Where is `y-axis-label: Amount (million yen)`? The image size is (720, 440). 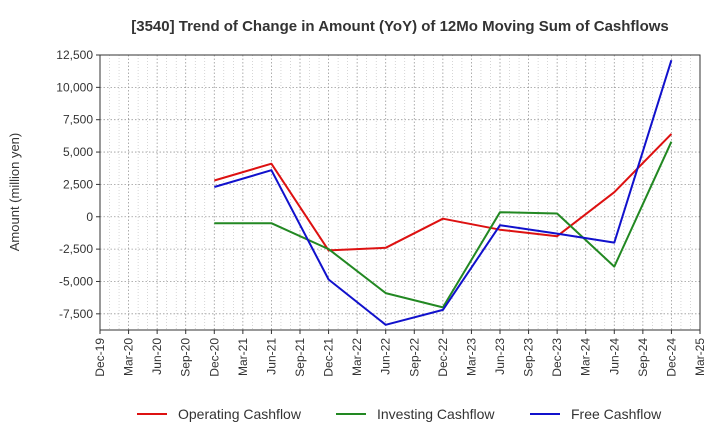
y-axis-label: Amount (million yen) is located at coordinates (14, 192).